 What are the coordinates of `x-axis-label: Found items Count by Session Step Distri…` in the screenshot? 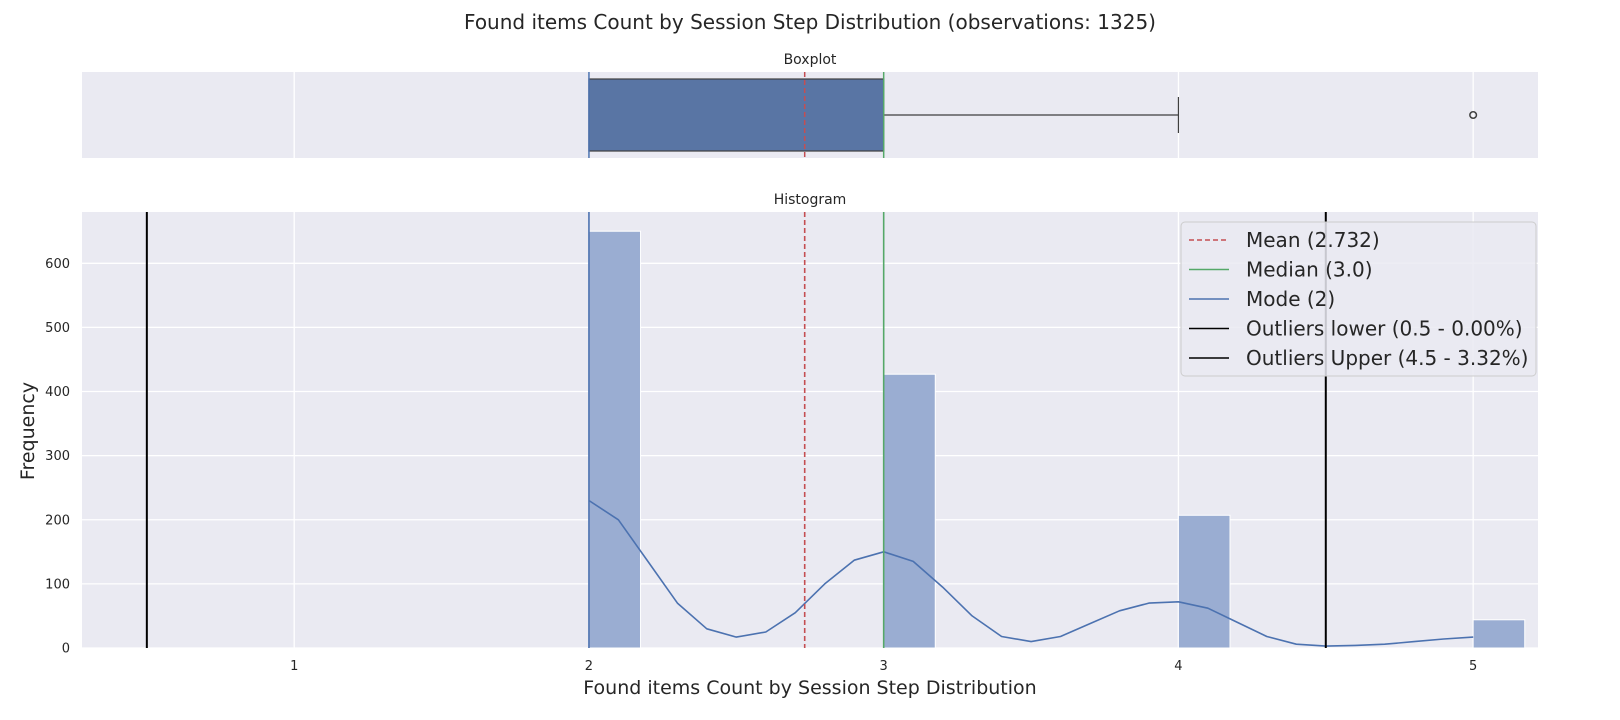 It's located at (809, 688).